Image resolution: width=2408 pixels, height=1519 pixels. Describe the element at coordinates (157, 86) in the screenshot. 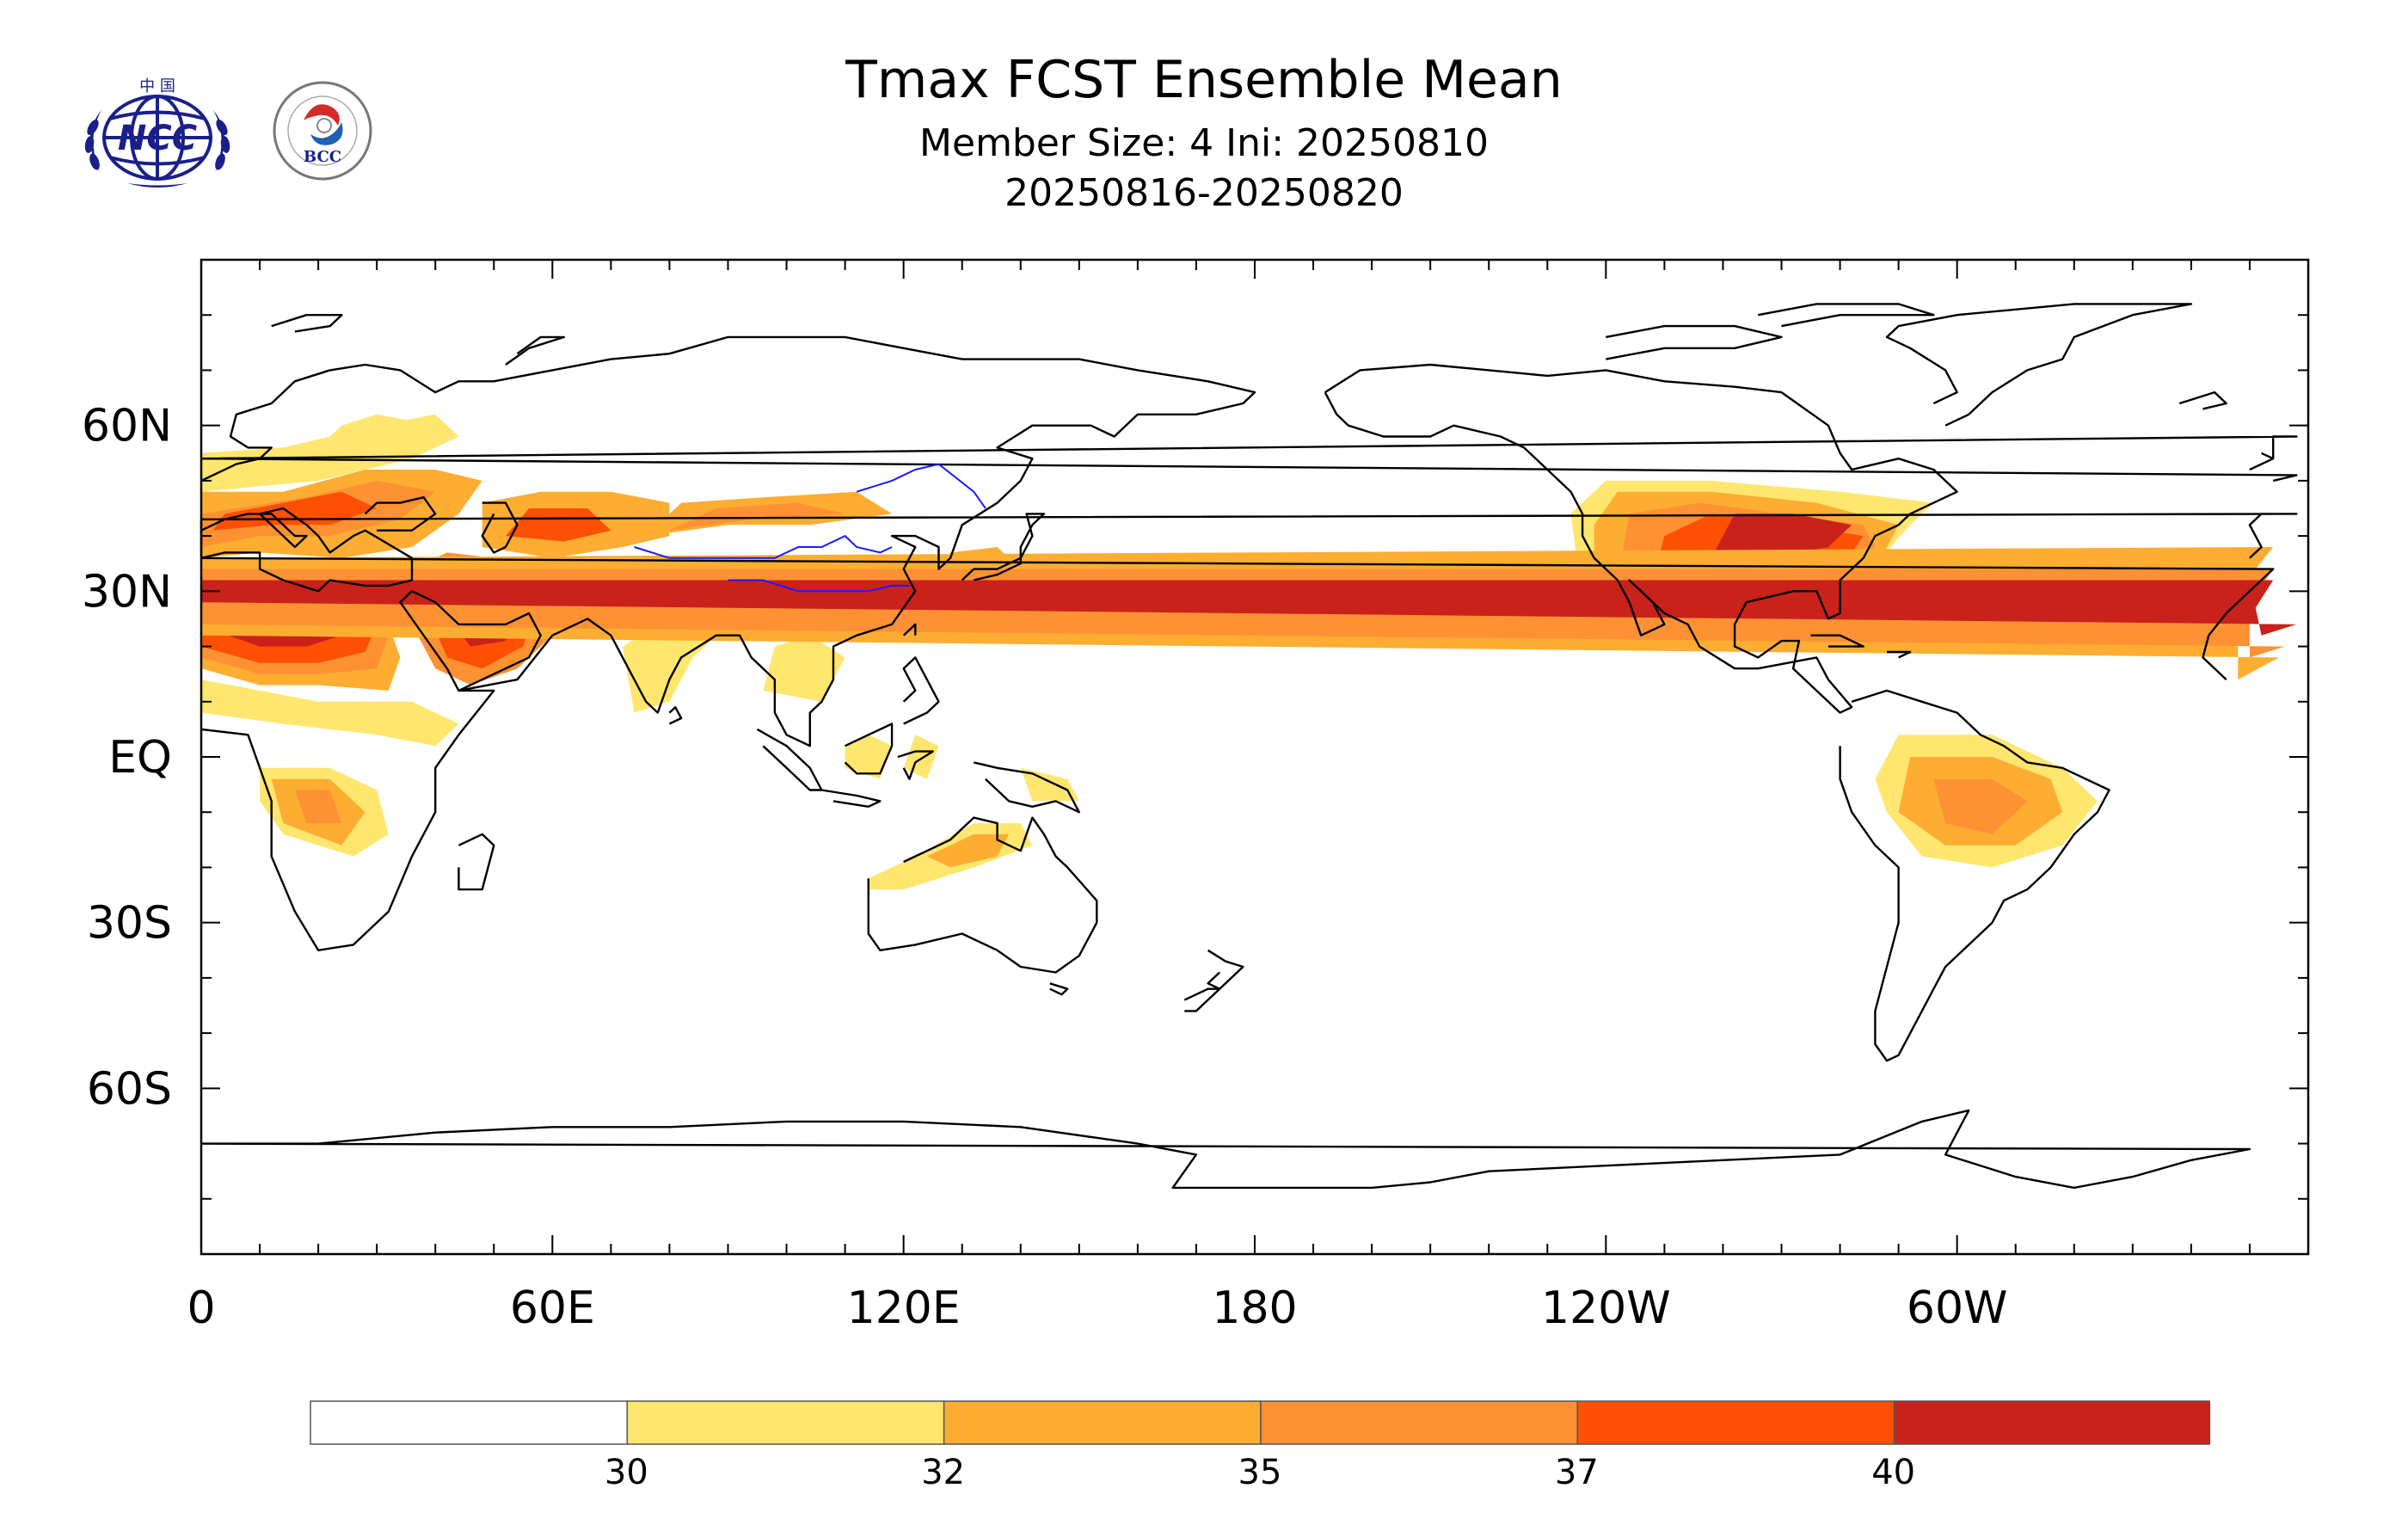

I see `svg-text: 中 国` at that location.